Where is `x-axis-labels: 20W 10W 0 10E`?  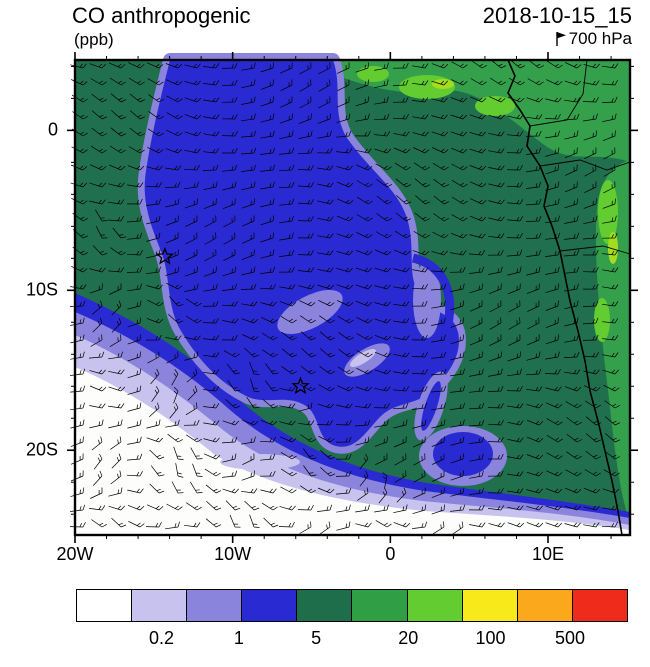
x-axis-labels: 20W 10W 0 10E is located at coordinates (343, 556).